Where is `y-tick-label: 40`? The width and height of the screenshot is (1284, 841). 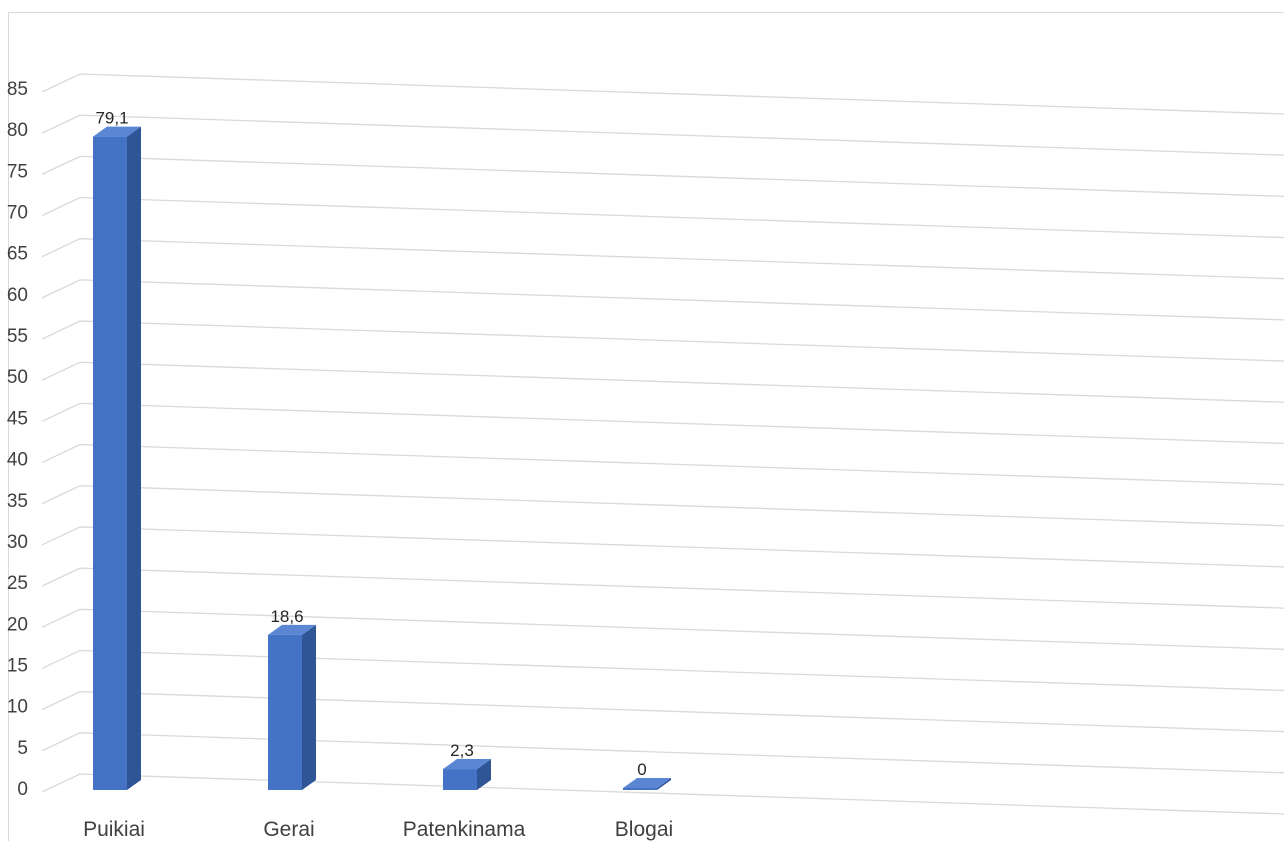
y-tick-label: 40 is located at coordinates (17, 460).